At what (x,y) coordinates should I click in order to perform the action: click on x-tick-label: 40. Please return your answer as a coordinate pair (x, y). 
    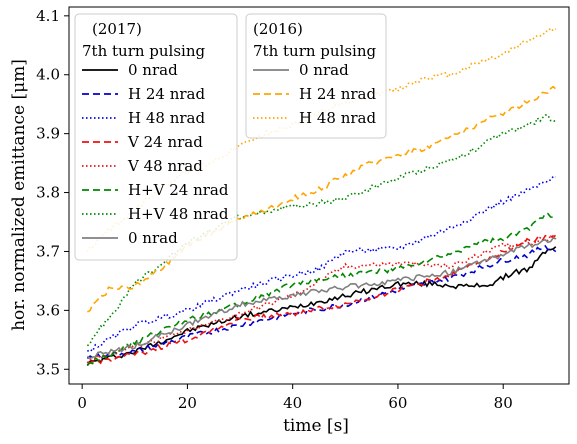
    Looking at the image, I should click on (292, 403).